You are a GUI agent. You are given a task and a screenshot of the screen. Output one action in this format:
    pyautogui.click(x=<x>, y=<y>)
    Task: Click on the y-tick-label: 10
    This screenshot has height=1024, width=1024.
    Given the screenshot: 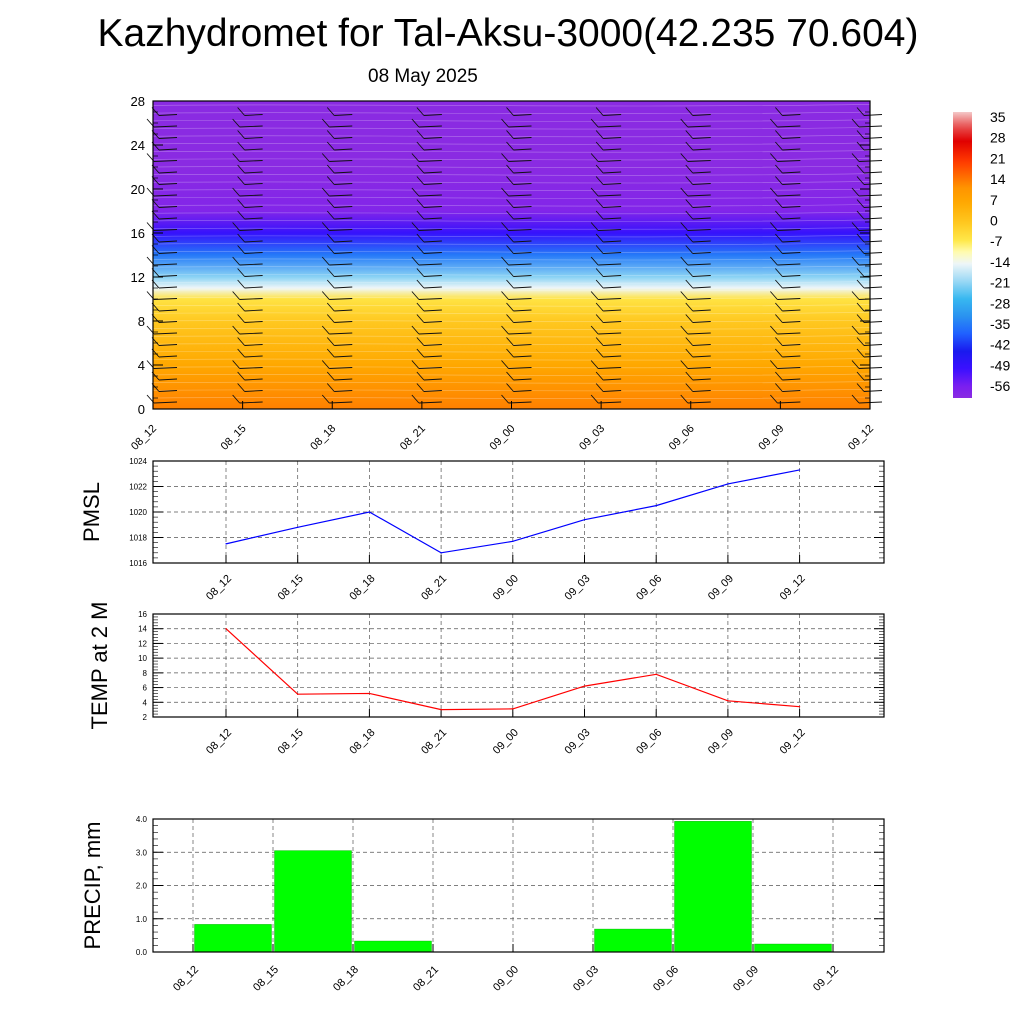 What is the action you would take?
    pyautogui.click(x=142, y=658)
    